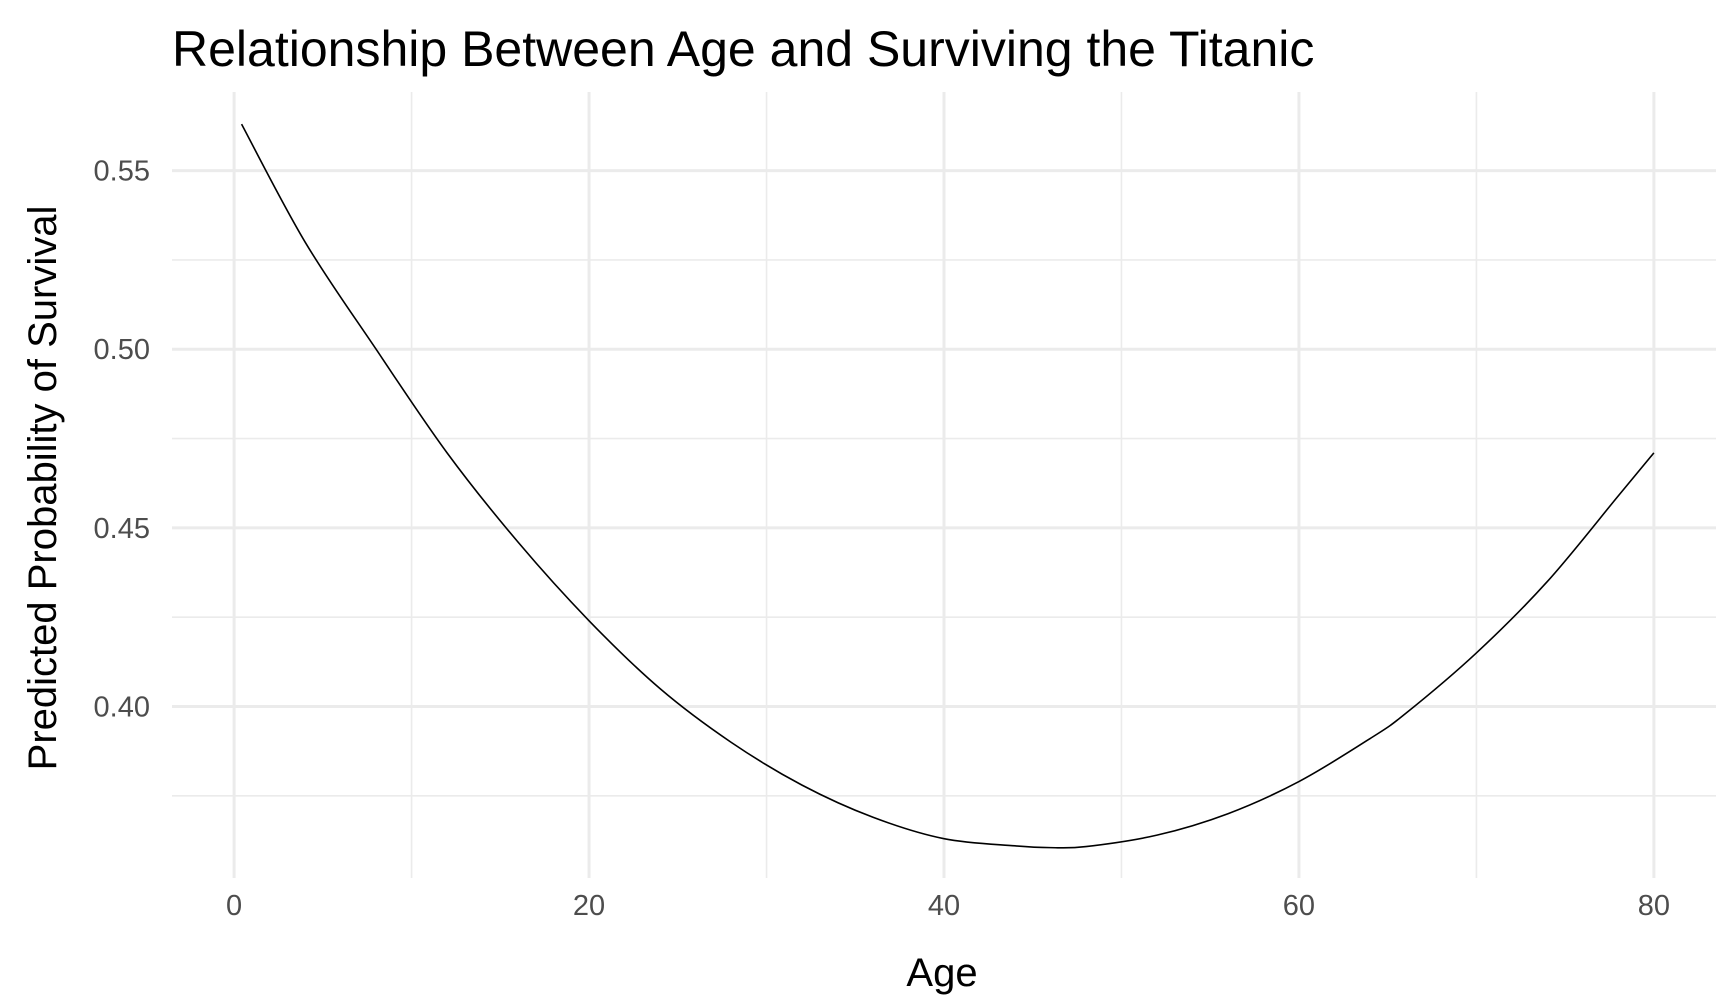 The height and width of the screenshot is (1008, 1728). I want to click on x-tick-label: 80, so click(1654, 906).